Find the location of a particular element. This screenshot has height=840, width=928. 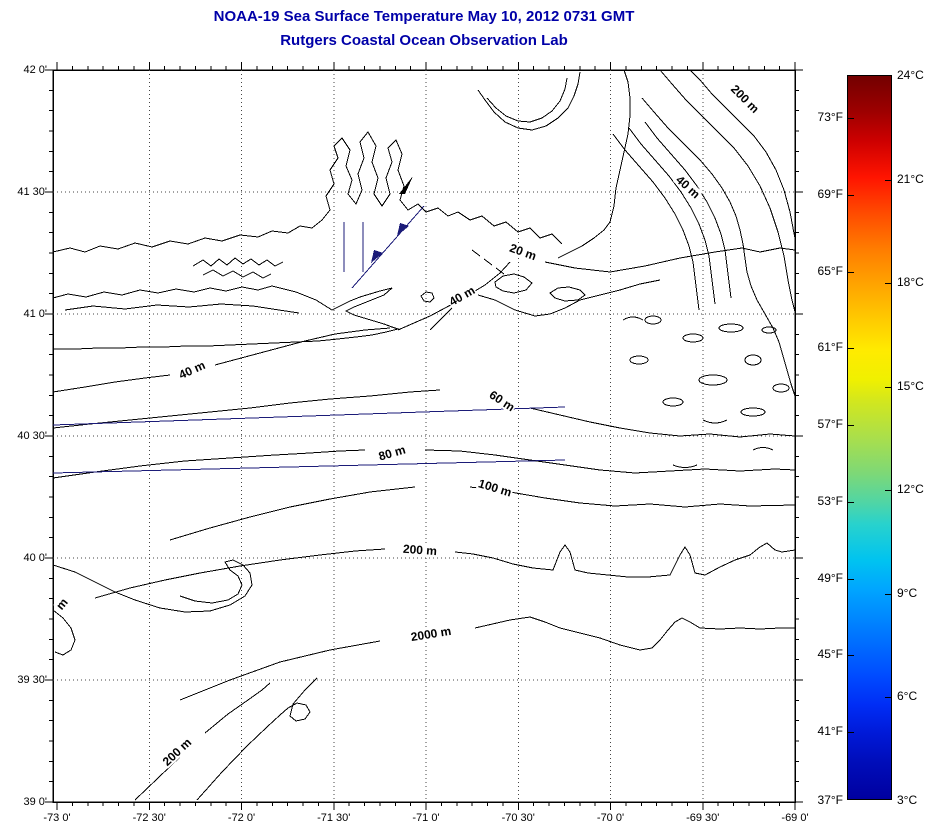

y-tick-label: 40 30' is located at coordinates (32, 436).